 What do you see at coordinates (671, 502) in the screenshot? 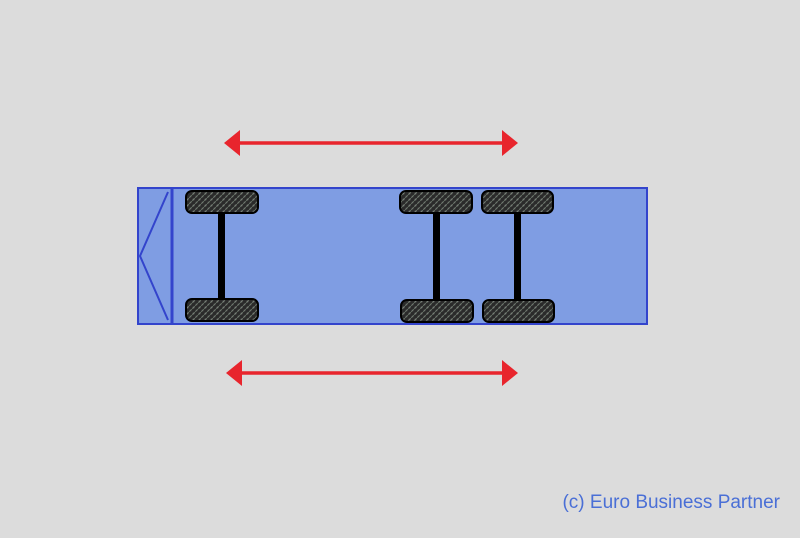
I see `copyright-notice: (c) Euro Business Partner` at bounding box center [671, 502].